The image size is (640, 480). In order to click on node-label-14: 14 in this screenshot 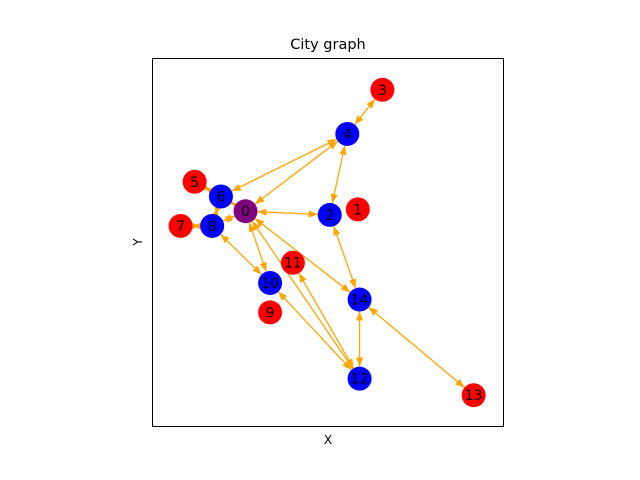, I will do `click(360, 301)`.